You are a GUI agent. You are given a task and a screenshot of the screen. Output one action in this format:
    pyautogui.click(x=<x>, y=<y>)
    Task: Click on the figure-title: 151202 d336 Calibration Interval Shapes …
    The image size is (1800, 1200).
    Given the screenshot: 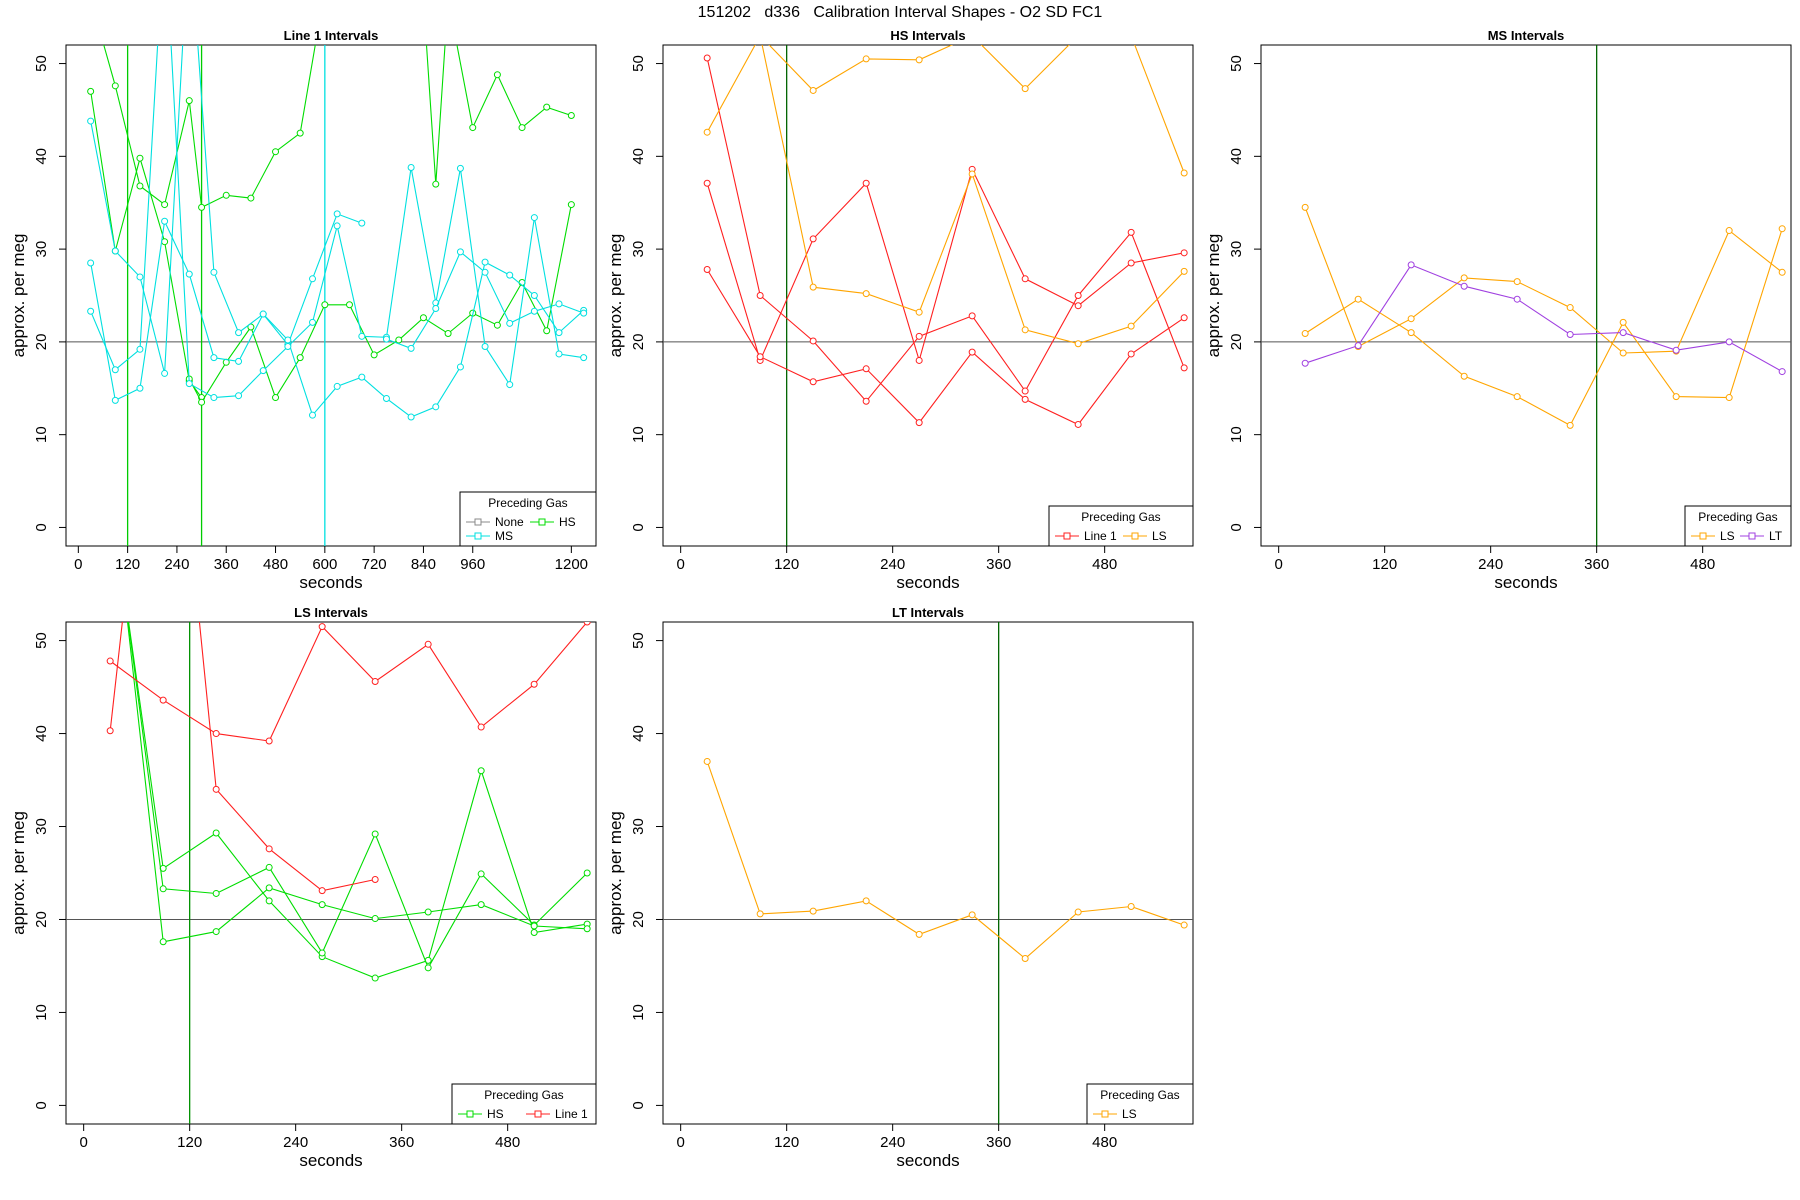 What is the action you would take?
    pyautogui.click(x=900, y=12)
    